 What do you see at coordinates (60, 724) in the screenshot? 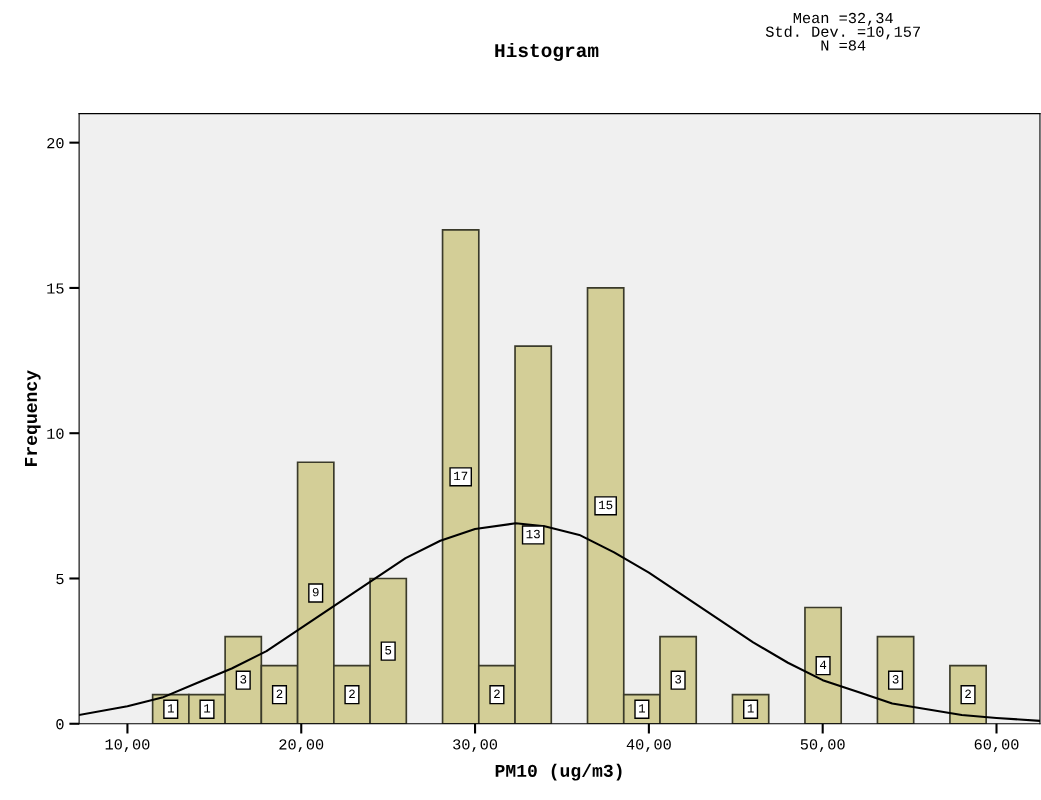
I see `y-tick-label: 0` at bounding box center [60, 724].